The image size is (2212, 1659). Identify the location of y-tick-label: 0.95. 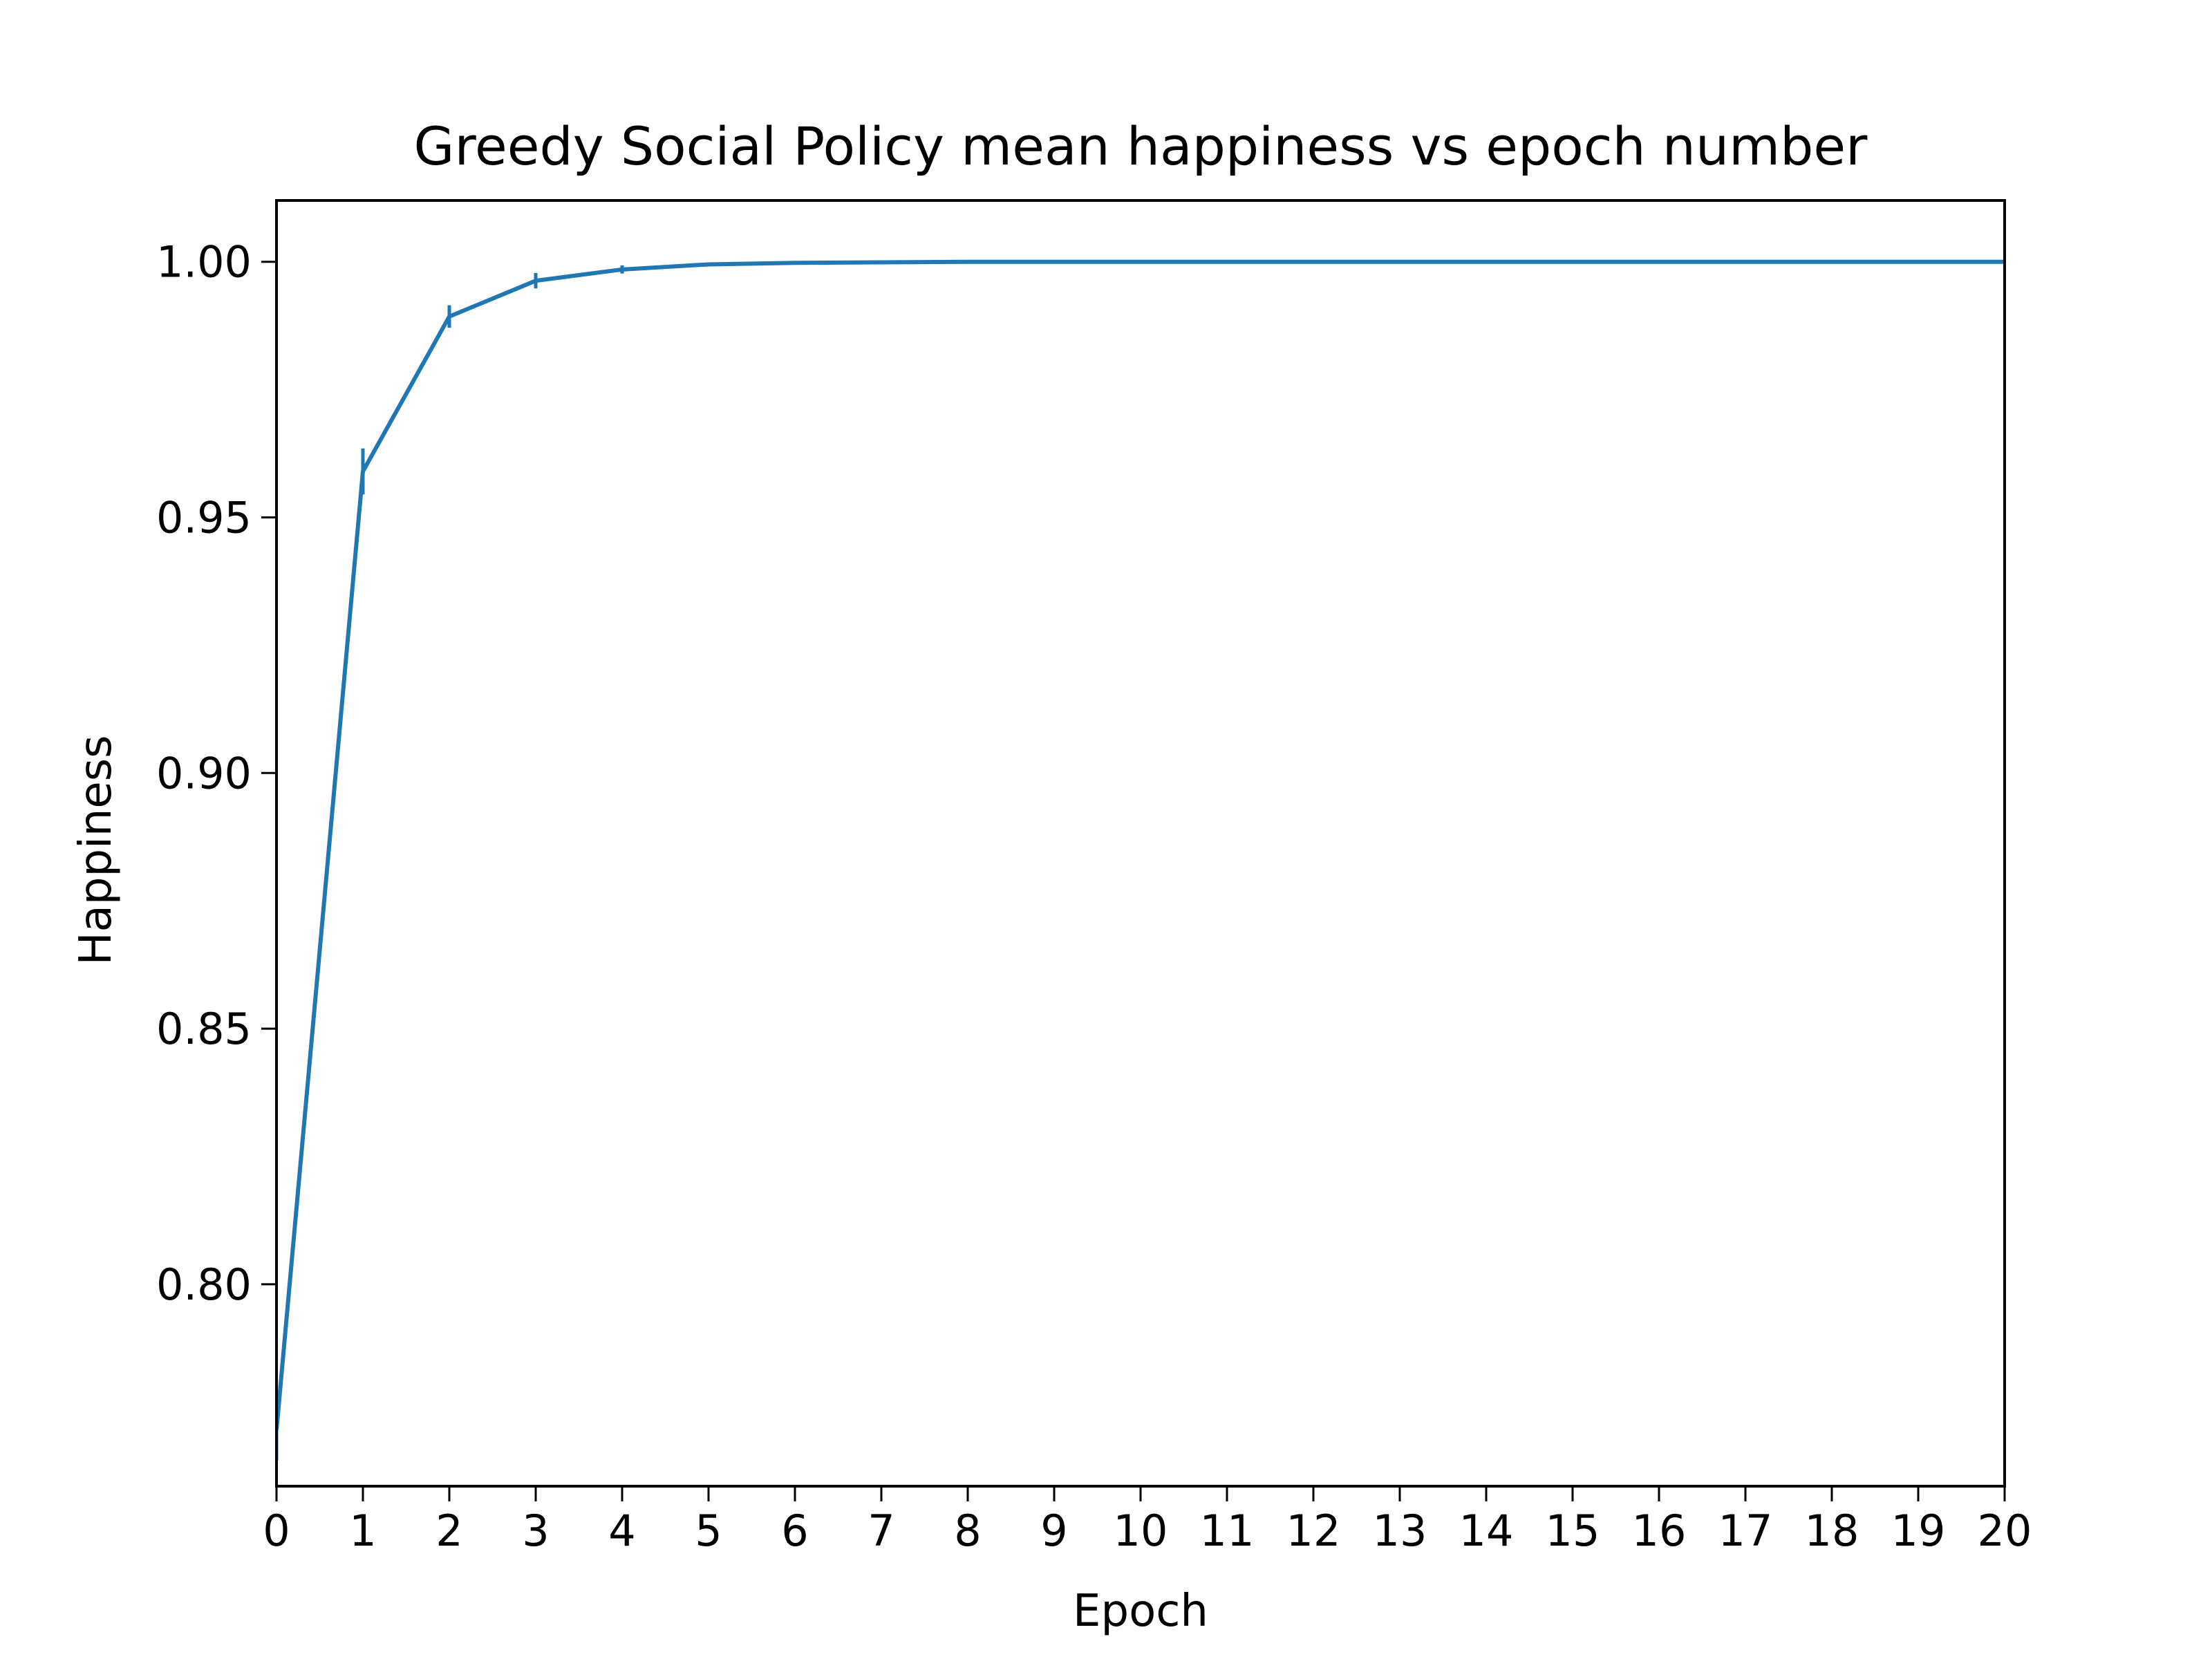
(204, 518).